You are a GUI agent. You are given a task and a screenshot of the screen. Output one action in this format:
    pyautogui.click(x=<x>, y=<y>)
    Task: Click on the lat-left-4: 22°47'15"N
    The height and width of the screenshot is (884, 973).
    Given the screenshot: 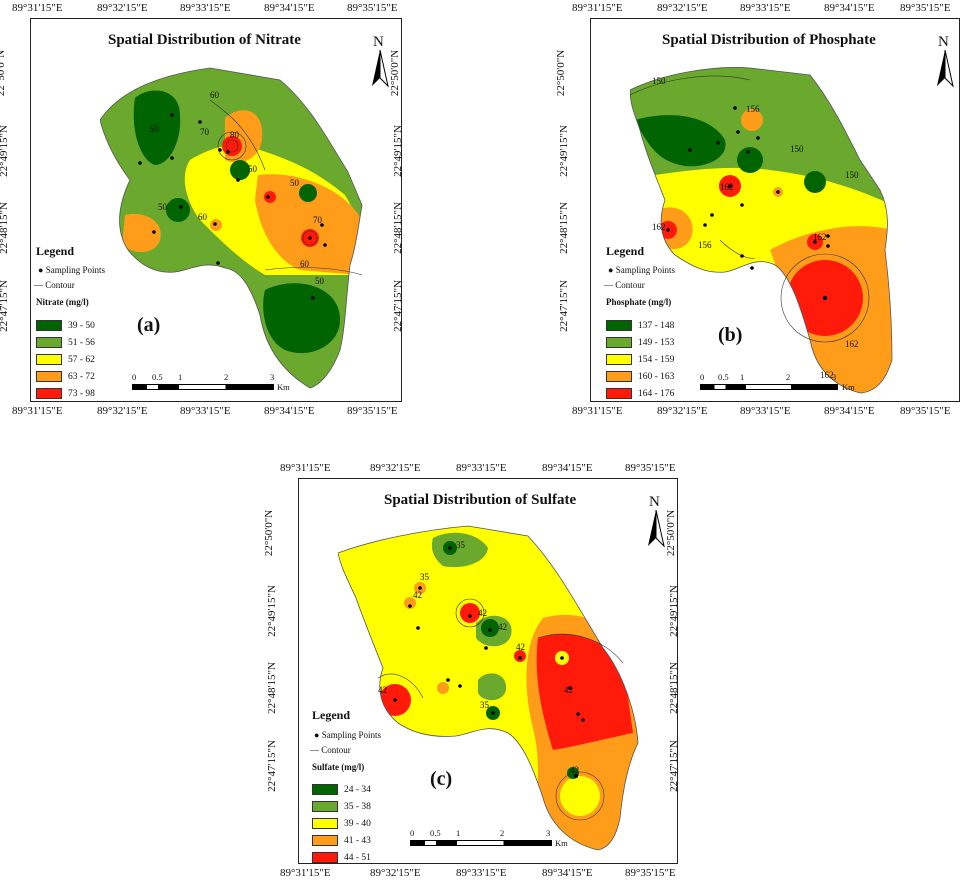 What is the action you would take?
    pyautogui.click(x=271, y=766)
    